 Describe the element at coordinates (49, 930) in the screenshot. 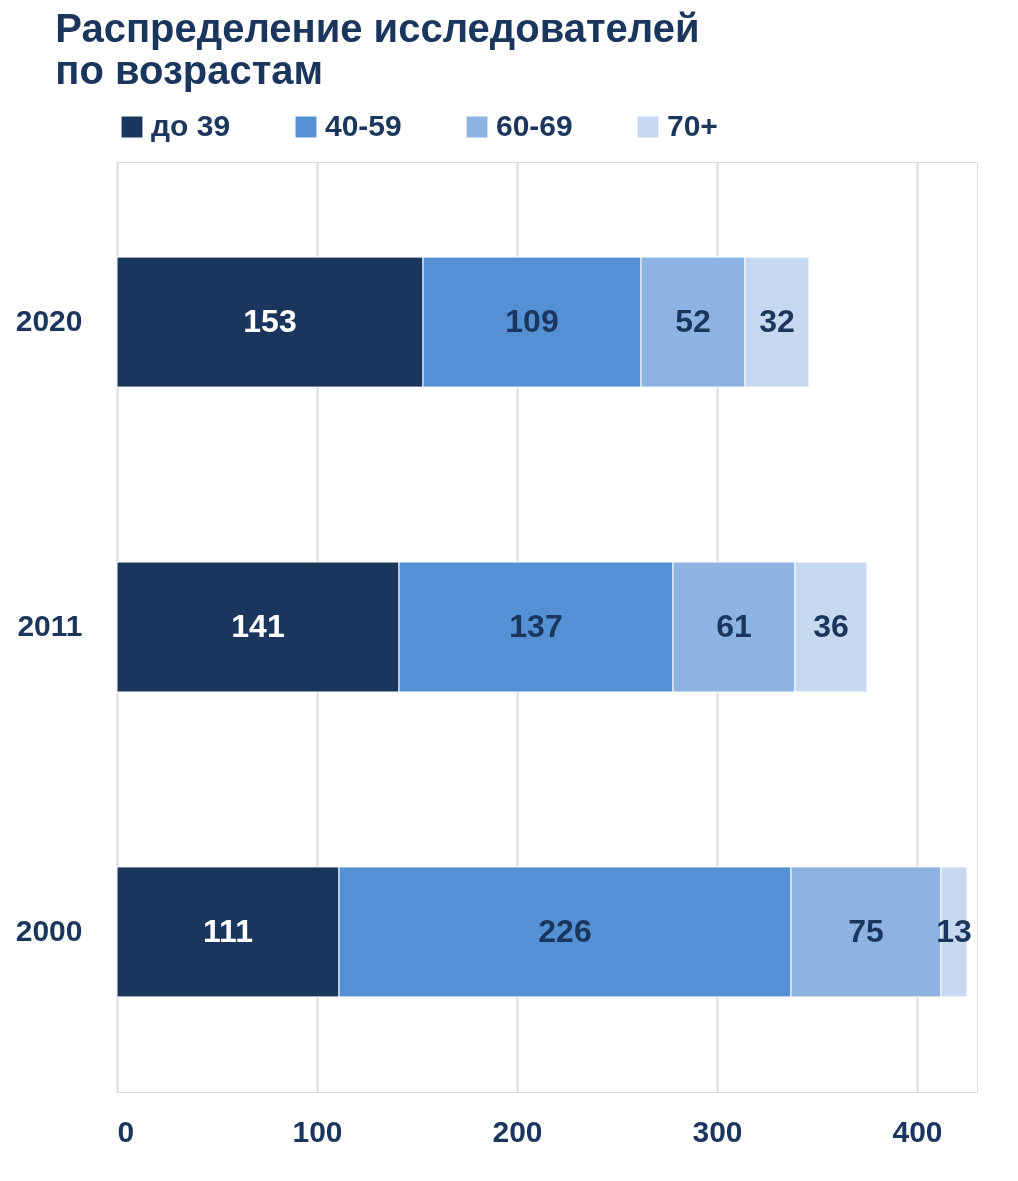

I see `y-tick-label: 2000` at that location.